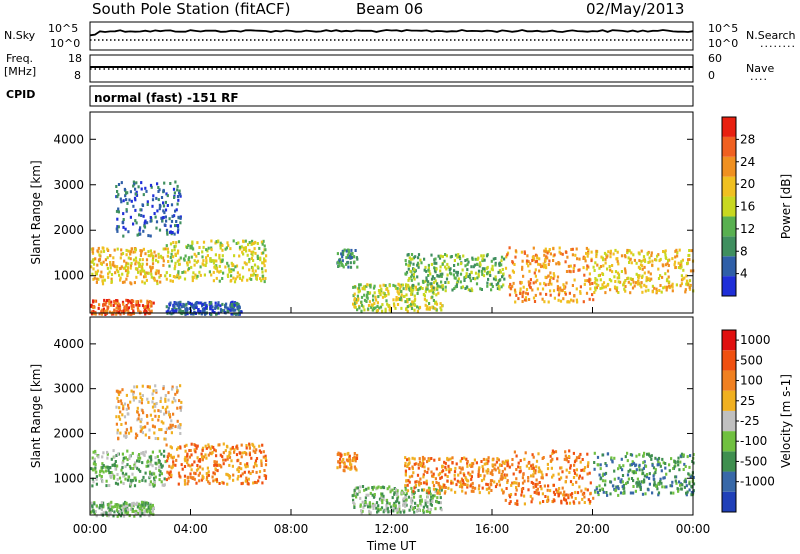  Describe the element at coordinates (747, 401) in the screenshot. I see `velocity-colorbar-label-3: 25` at that location.